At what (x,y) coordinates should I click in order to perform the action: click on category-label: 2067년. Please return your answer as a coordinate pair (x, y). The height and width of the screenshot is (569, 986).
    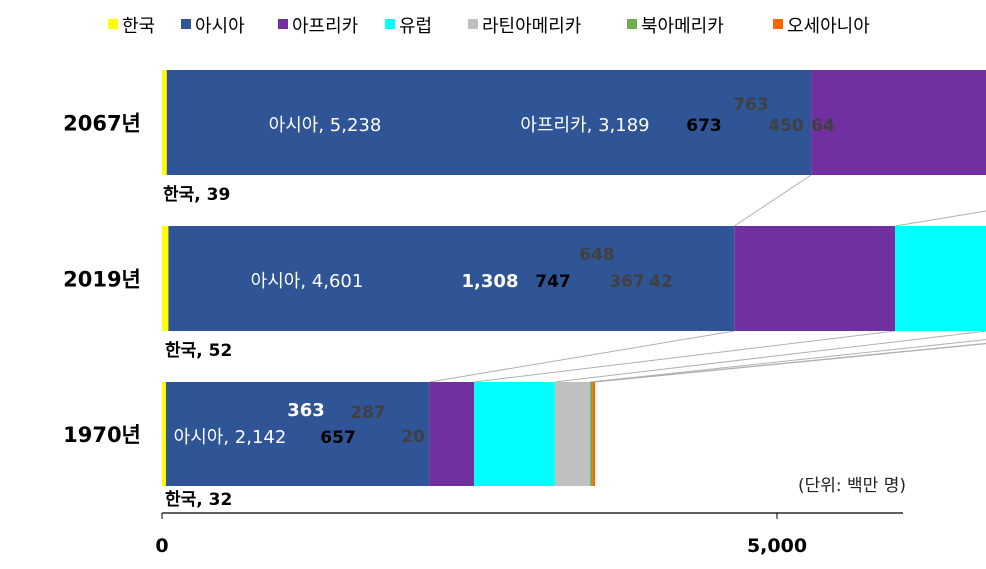
    Looking at the image, I should click on (102, 124).